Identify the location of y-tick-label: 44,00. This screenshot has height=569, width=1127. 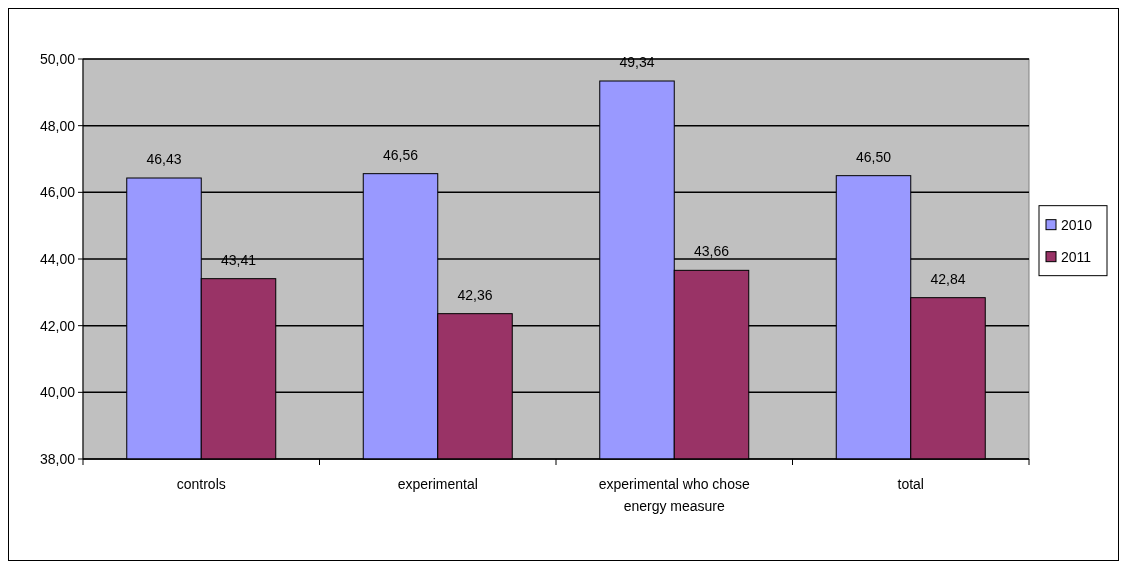
(57, 258).